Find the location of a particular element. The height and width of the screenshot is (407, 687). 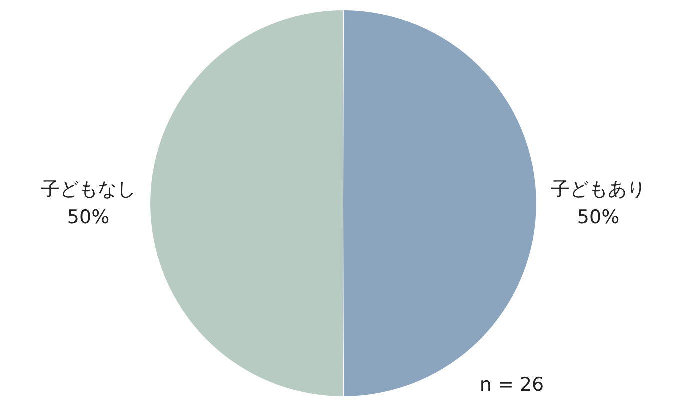

slice-label: 子どもなし is located at coordinates (88, 189).